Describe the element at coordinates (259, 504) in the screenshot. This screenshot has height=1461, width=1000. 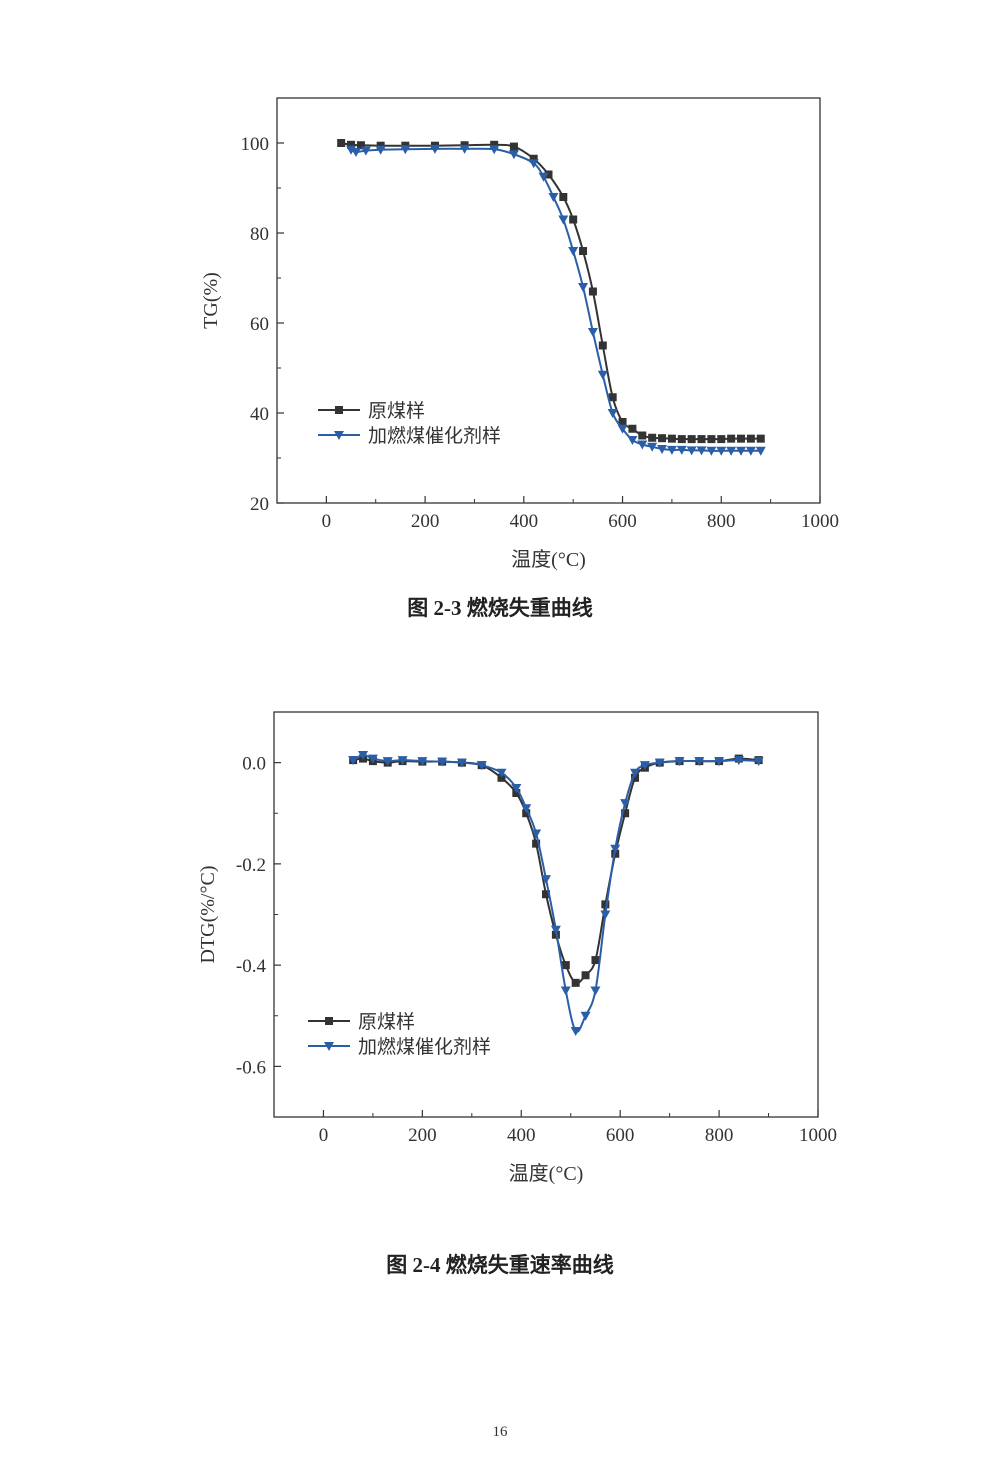
I see `y-tick-label: 20` at that location.